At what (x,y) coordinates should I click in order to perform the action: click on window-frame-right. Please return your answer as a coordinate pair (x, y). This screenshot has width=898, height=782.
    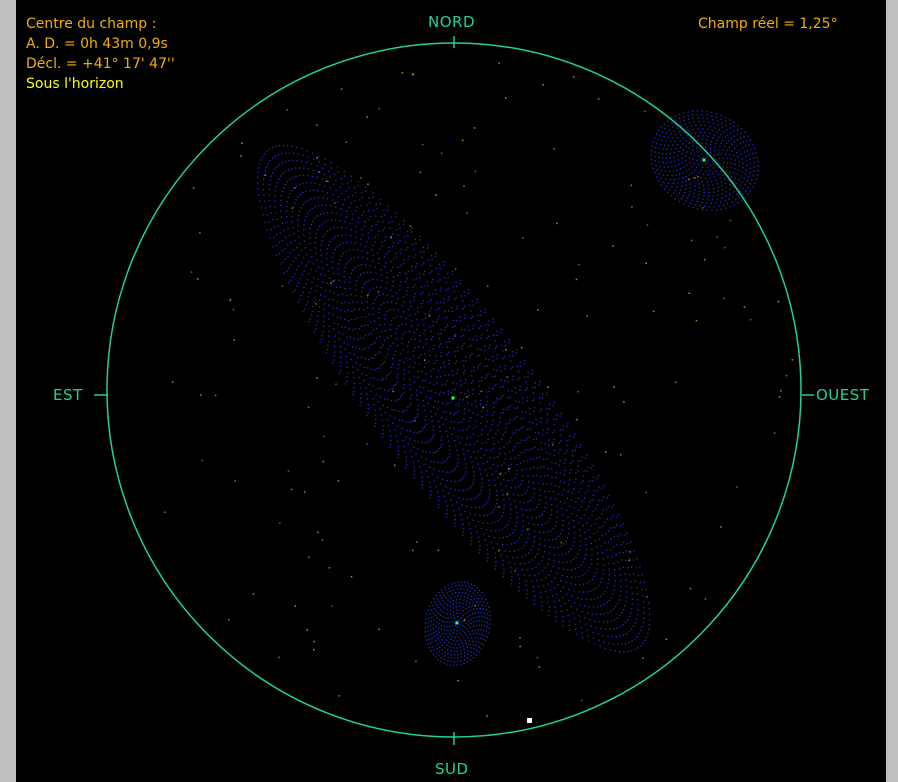
    Looking at the image, I should click on (891, 391).